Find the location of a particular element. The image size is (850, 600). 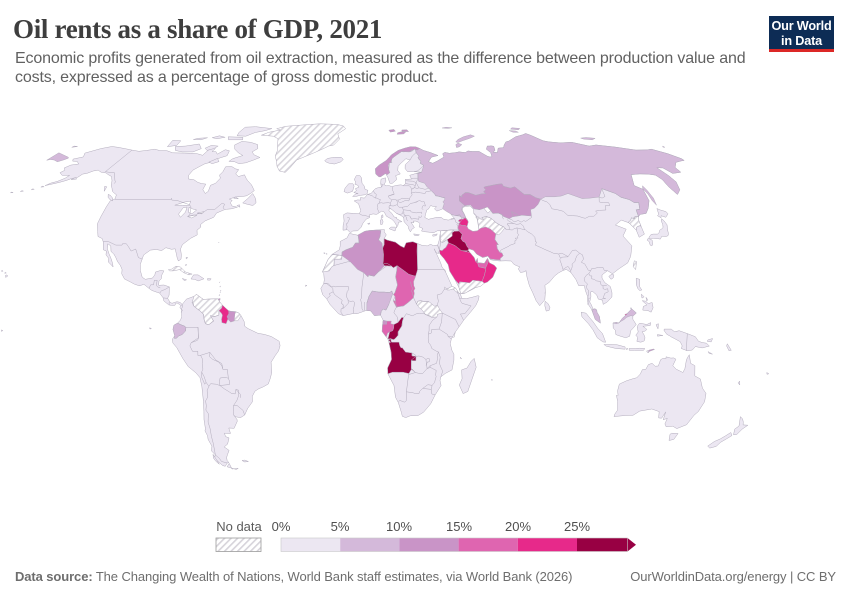

svg-text: 0% is located at coordinates (281, 526).